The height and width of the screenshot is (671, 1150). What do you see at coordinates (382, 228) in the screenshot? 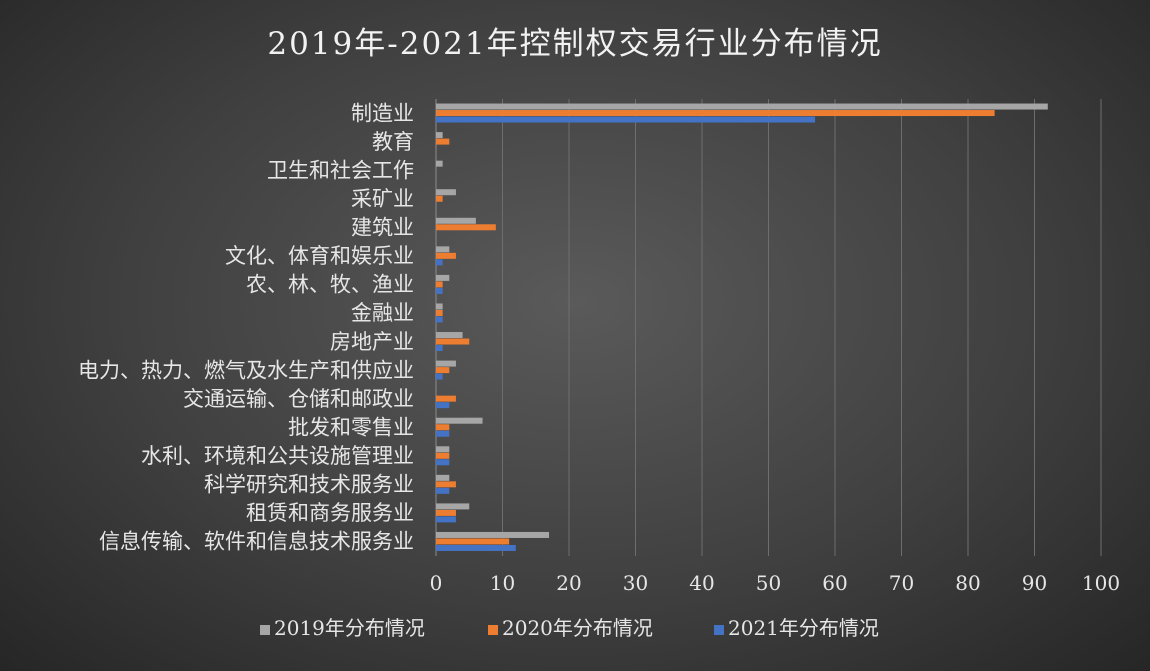
I see `category-label: 建筑业` at bounding box center [382, 228].